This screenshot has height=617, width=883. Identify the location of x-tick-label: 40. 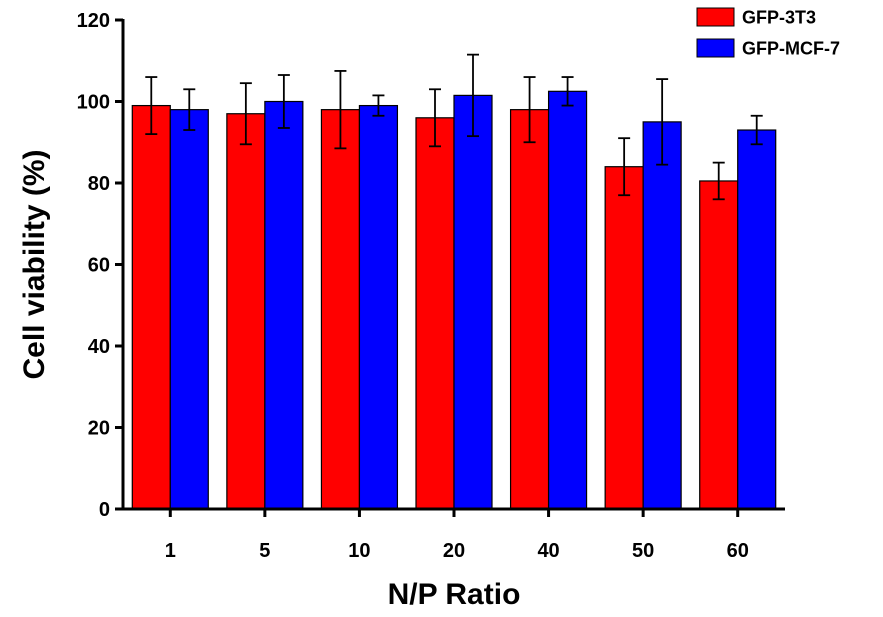
(548, 551).